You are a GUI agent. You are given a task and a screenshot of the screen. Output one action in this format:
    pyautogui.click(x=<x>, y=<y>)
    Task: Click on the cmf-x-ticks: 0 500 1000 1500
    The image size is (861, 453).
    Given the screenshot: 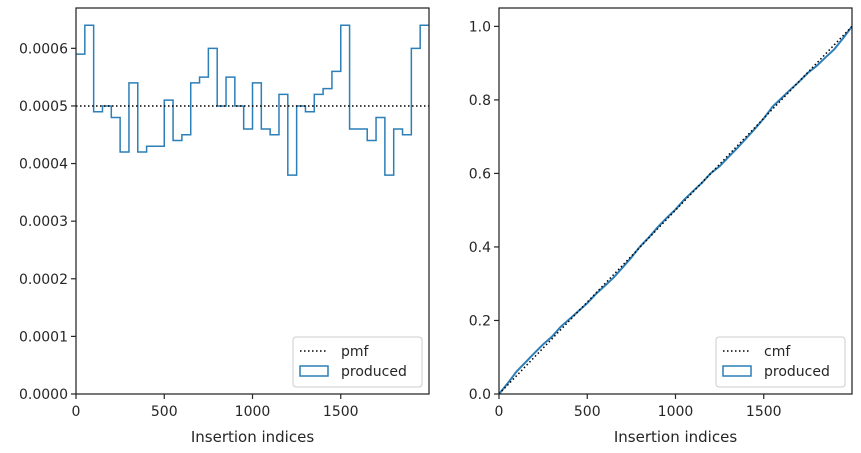 What is the action you would take?
    pyautogui.click(x=638, y=407)
    